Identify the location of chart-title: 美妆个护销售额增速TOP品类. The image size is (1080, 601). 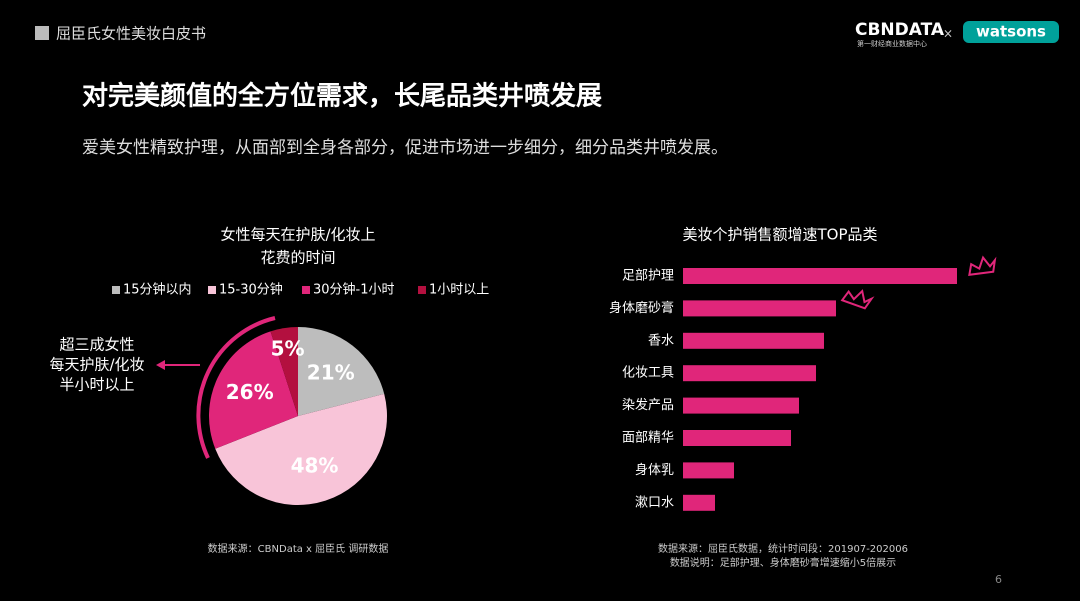
(779, 235).